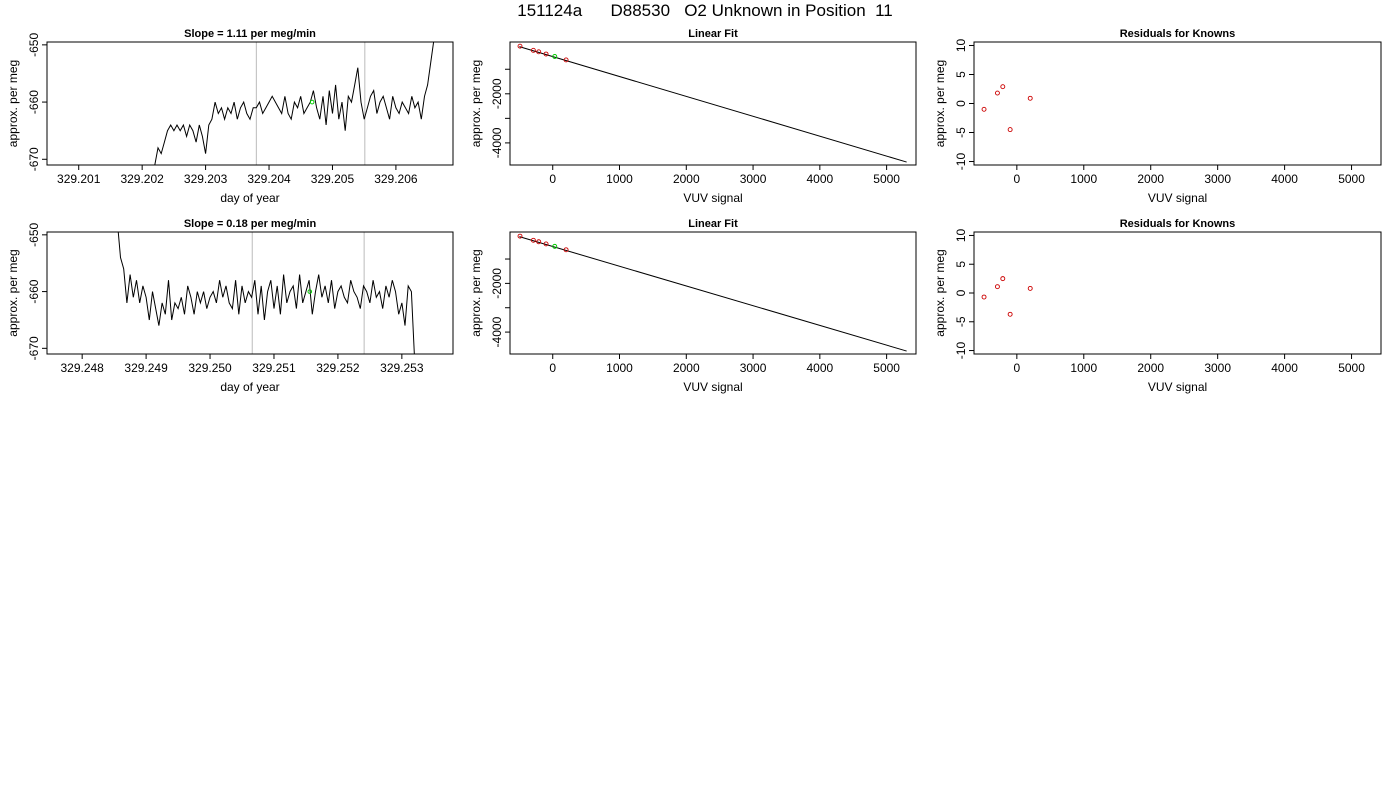 The height and width of the screenshot is (800, 1400). I want to click on page-title: 151124a D88530 O2 Unknown in Position 11, so click(705, 10).